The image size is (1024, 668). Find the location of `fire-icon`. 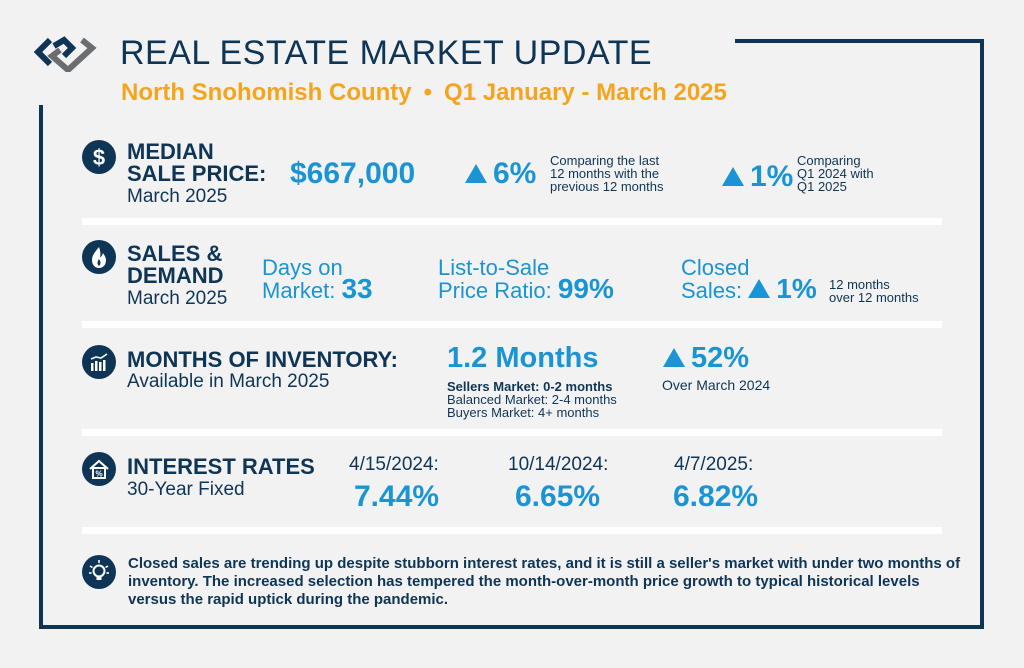

fire-icon is located at coordinates (99, 257).